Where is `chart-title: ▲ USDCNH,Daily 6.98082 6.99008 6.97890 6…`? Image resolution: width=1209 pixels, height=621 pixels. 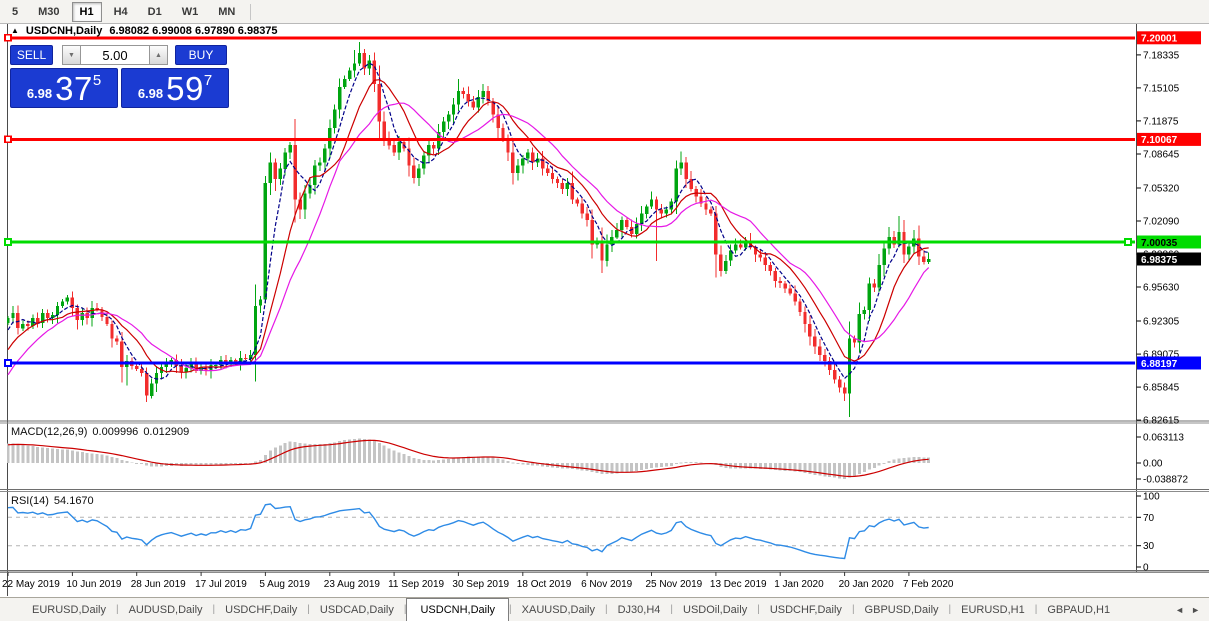 chart-title: ▲ USDCNH,Daily 6.98082 6.99008 6.97890 6… is located at coordinates (144, 31).